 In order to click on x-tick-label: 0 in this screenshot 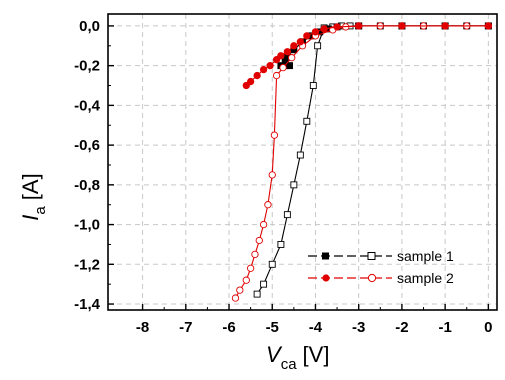, I will do `click(488, 327)`.